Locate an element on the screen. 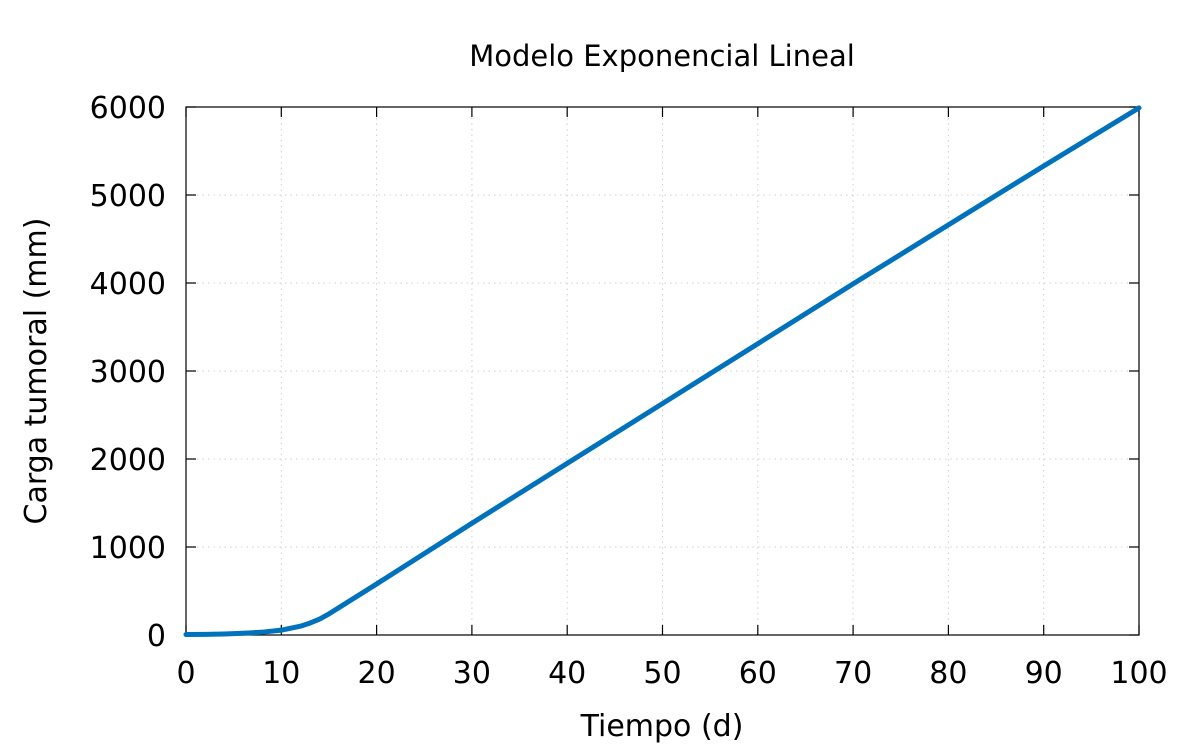 This screenshot has width=1200, height=750. y-tick-label: 4000 is located at coordinates (128, 284).